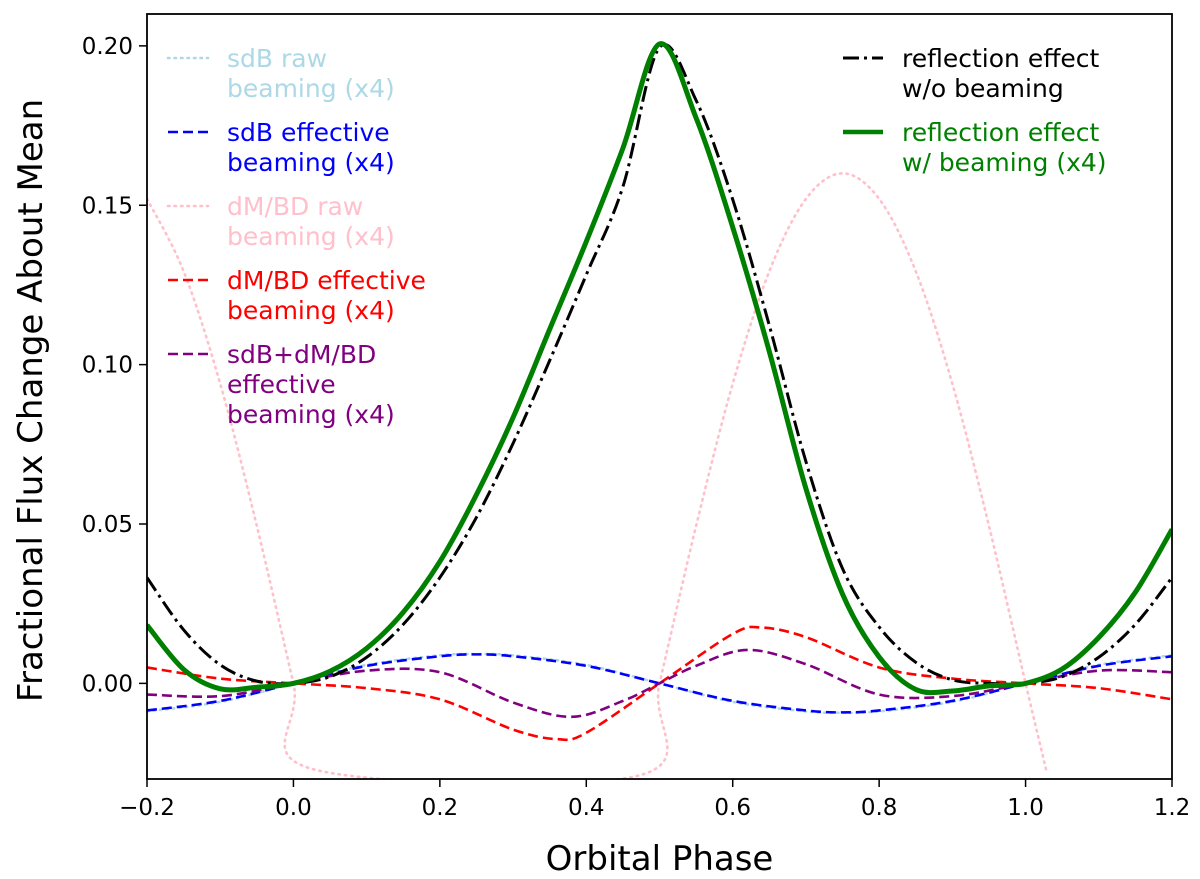 The height and width of the screenshot is (879, 1200). Describe the element at coordinates (107, 47) in the screenshot. I see `y-tick-label: 0.20` at that location.